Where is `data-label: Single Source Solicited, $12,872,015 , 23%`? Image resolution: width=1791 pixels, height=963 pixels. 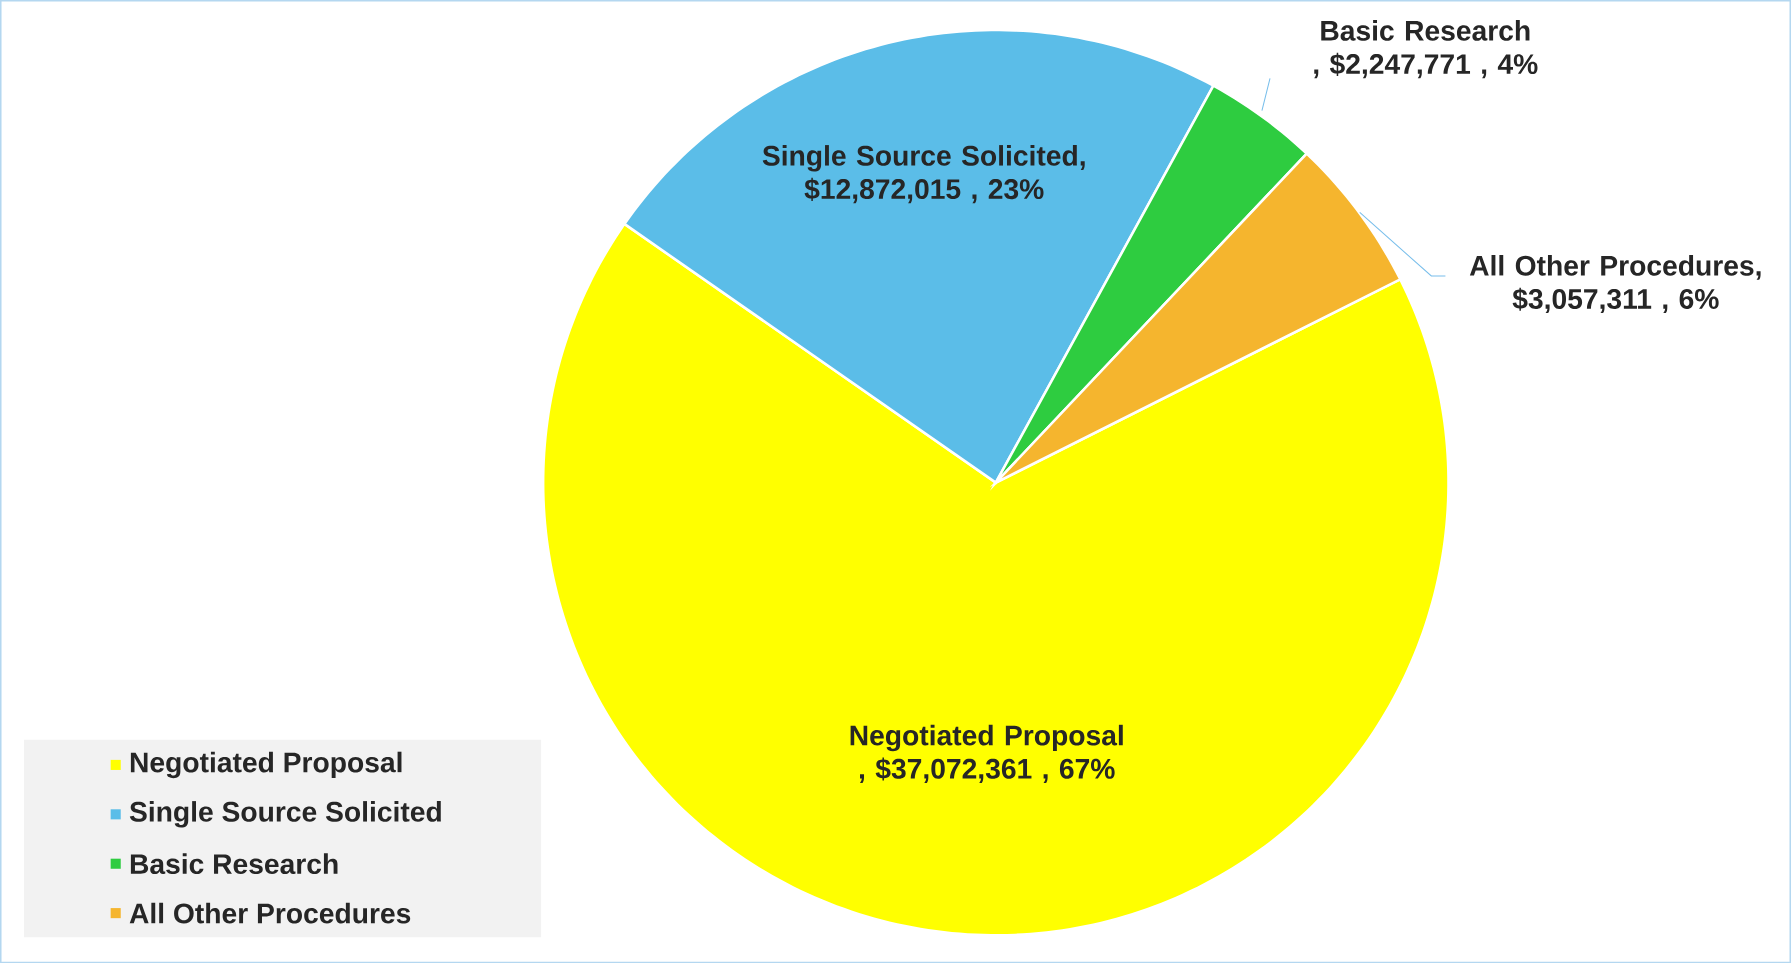 data-label: Single Source Solicited, $12,872,015 , 23% is located at coordinates (923, 174).